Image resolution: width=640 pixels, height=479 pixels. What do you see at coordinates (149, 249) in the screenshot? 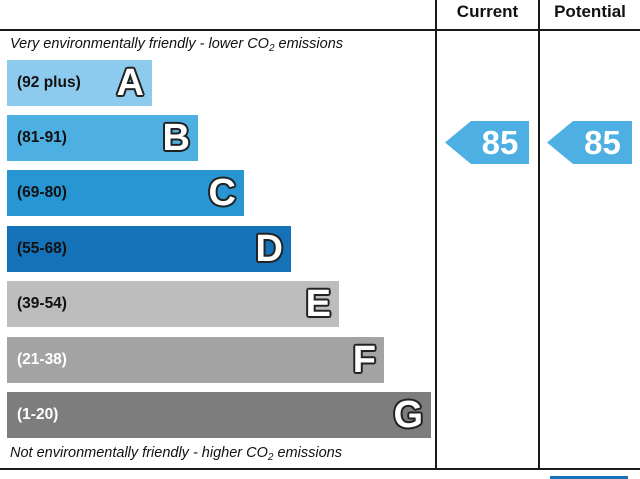
I see `band-d: (55-68) D` at bounding box center [149, 249].